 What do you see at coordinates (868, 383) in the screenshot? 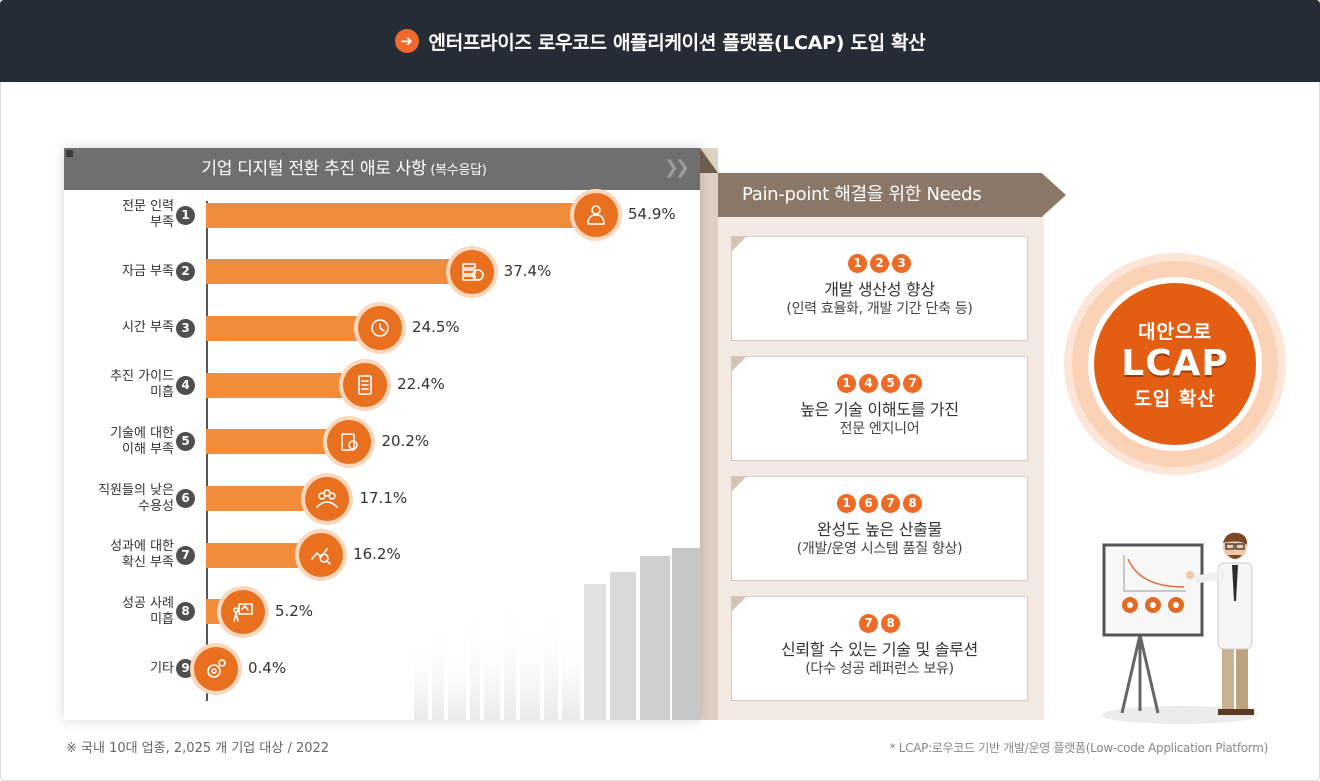
I see `need-number-badge: 4` at bounding box center [868, 383].